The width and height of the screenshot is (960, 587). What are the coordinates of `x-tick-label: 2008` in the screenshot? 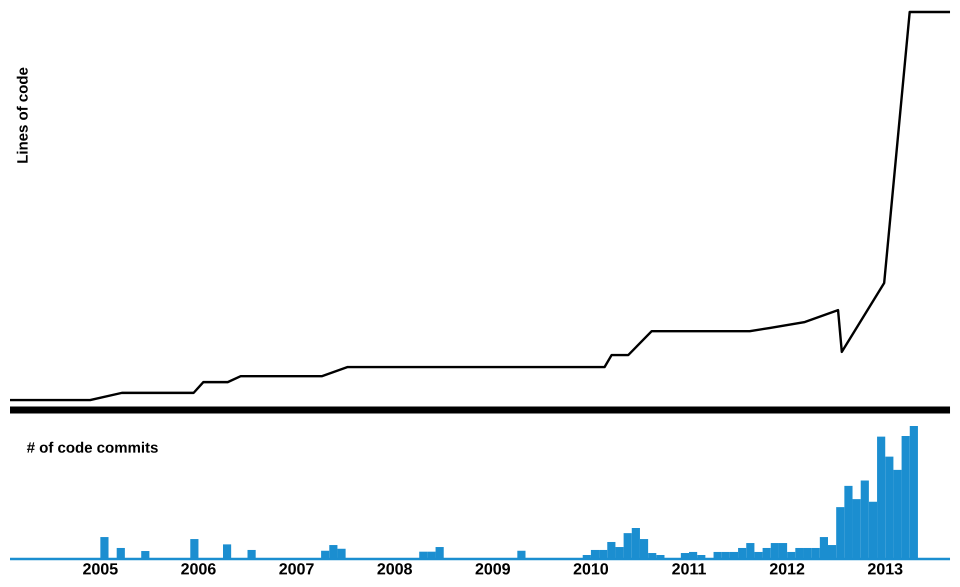 It's located at (394, 569).